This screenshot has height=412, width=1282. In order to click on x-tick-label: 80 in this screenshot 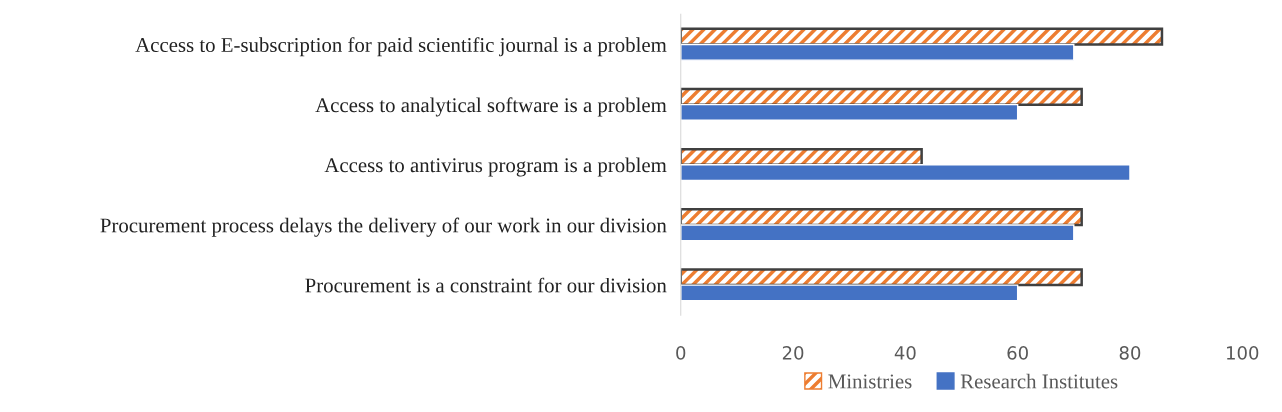, I will do `click(1130, 353)`.